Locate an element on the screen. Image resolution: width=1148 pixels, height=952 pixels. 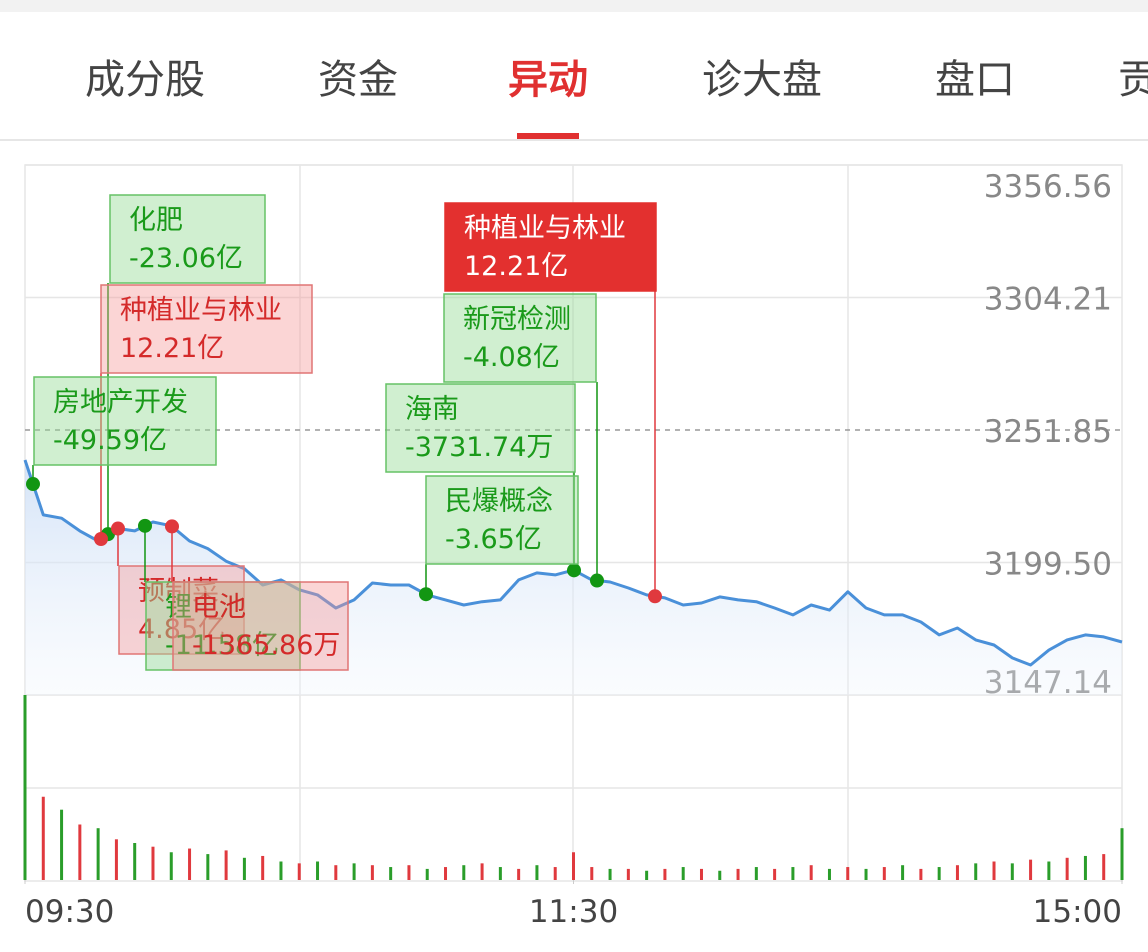
annotation-amount: -23.06亿 is located at coordinates (186, 258).